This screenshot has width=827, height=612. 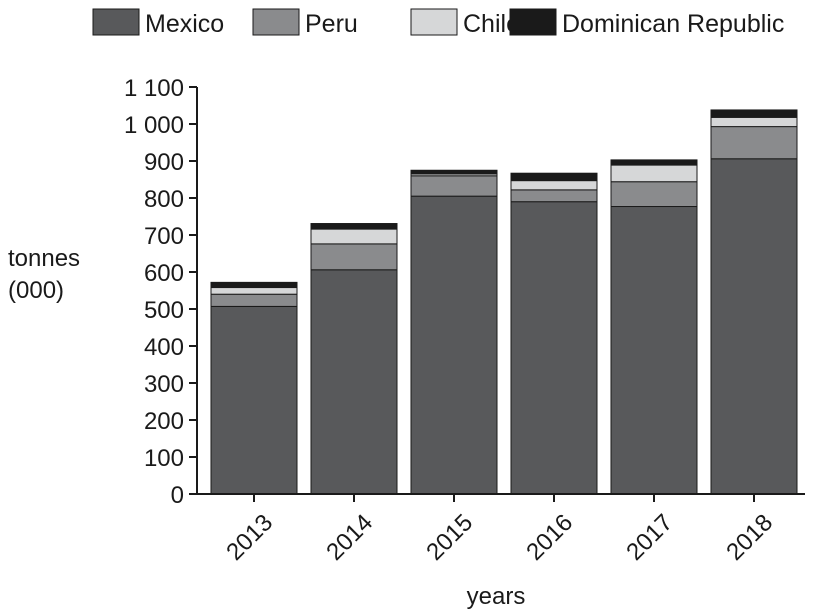 What do you see at coordinates (154, 125) in the screenshot?
I see `y-tick-label-1000: 1 000` at bounding box center [154, 125].